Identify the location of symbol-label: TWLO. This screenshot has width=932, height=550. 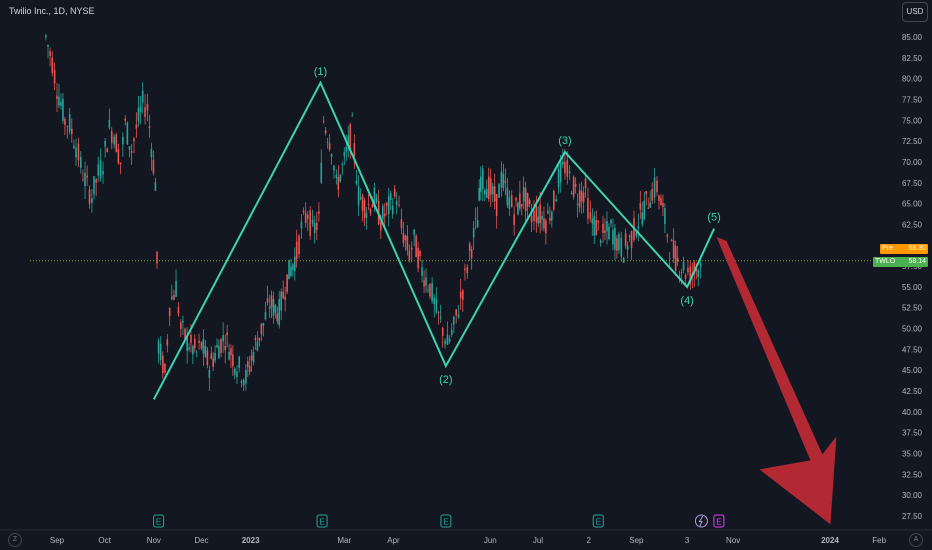
(885, 261).